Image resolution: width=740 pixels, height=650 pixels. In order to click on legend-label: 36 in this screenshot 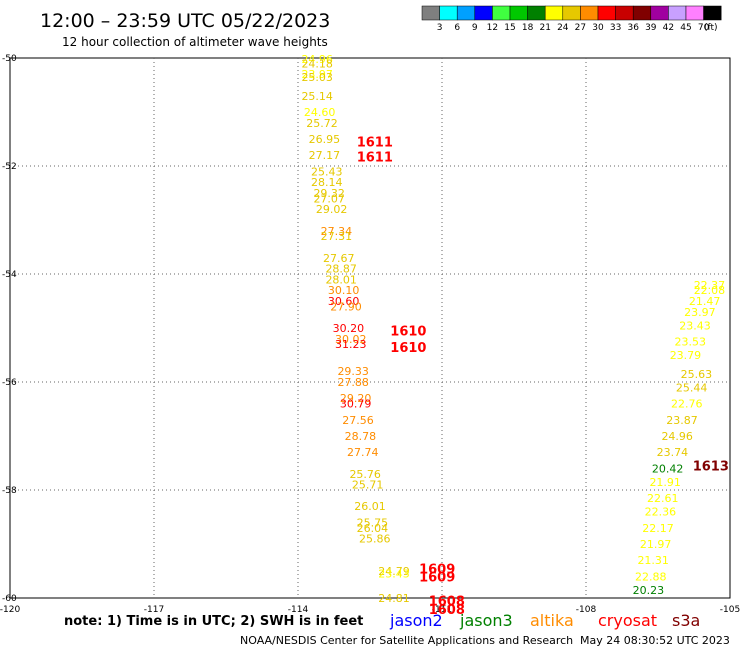, I will do `click(633, 28)`.